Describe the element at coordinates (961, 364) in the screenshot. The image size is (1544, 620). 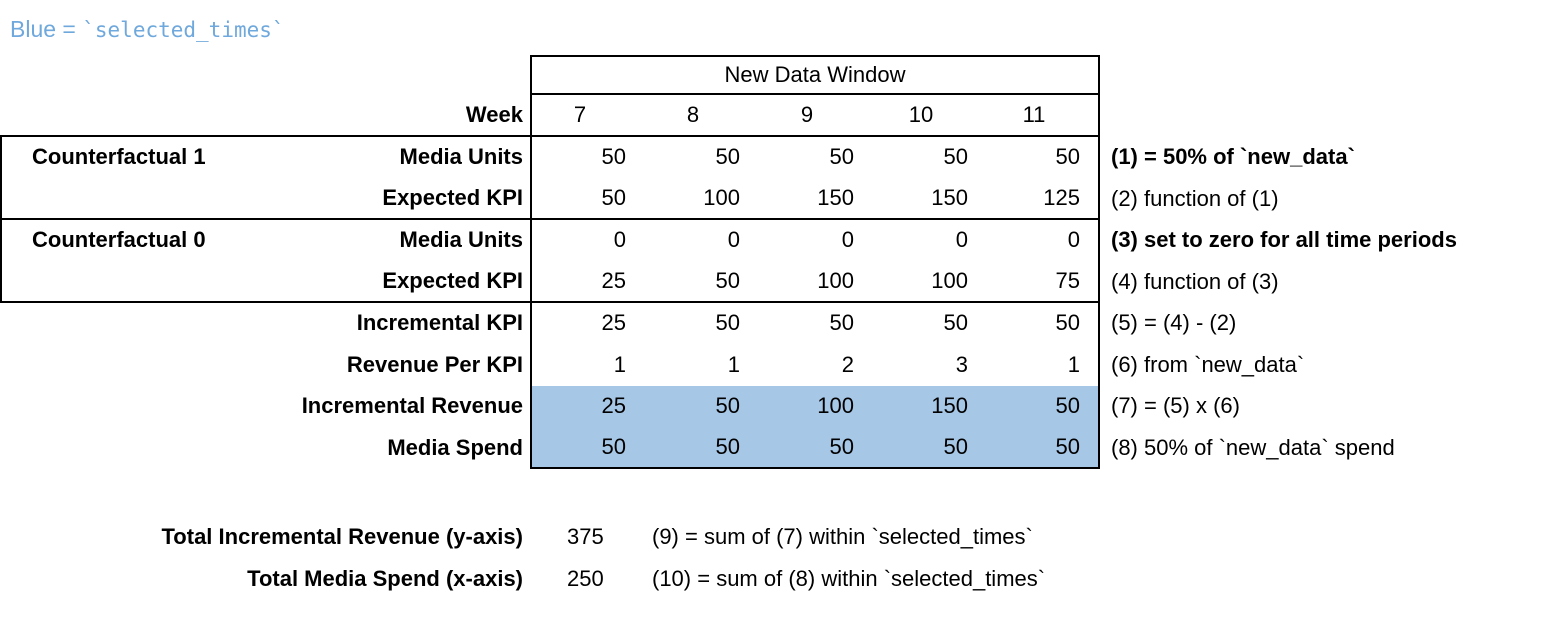
I see `table-cell: 3` at that location.